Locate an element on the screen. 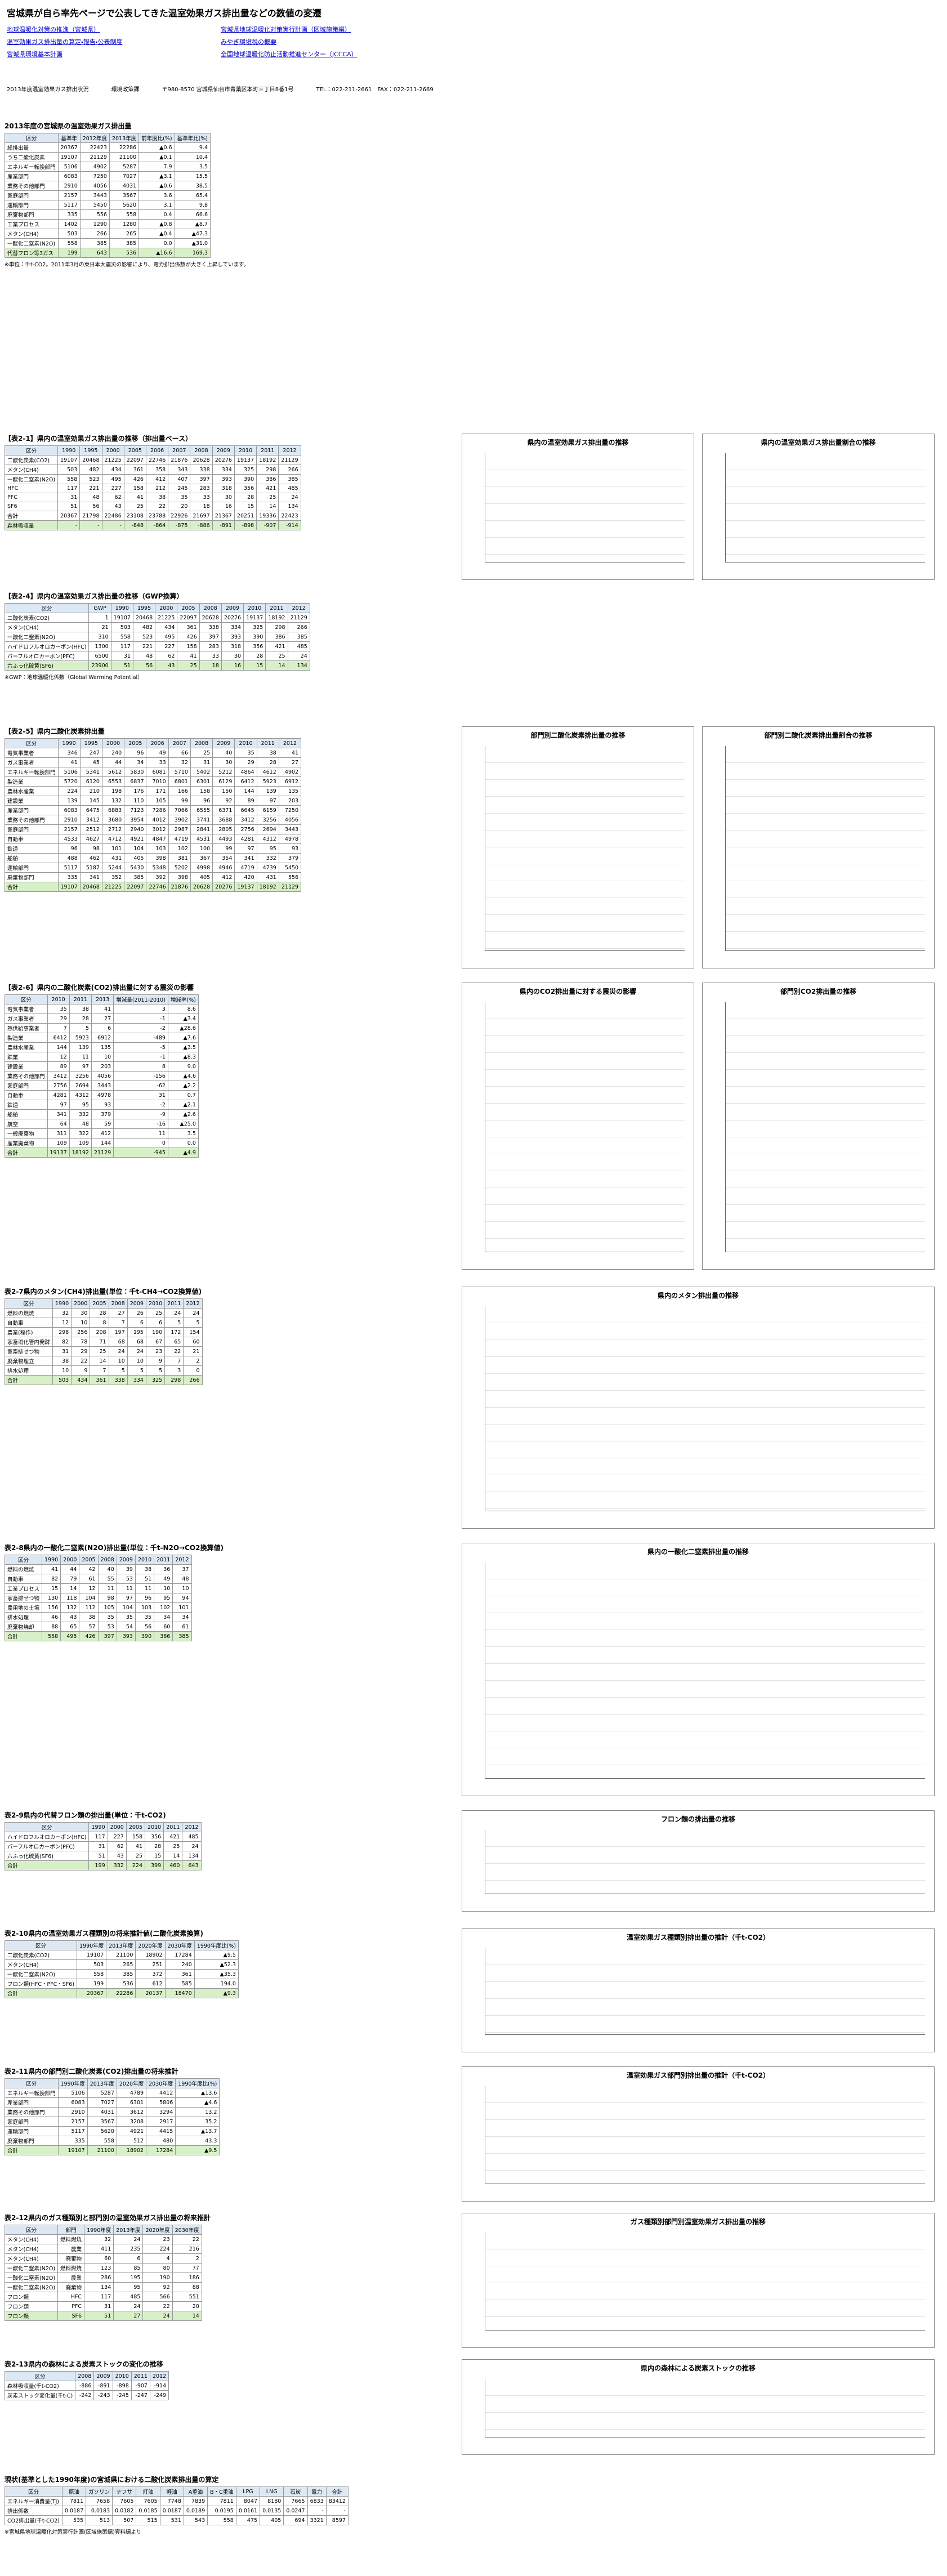 Image resolution: width=947 pixels, height=2576 pixels. table-cell: 4739 is located at coordinates (267, 868).